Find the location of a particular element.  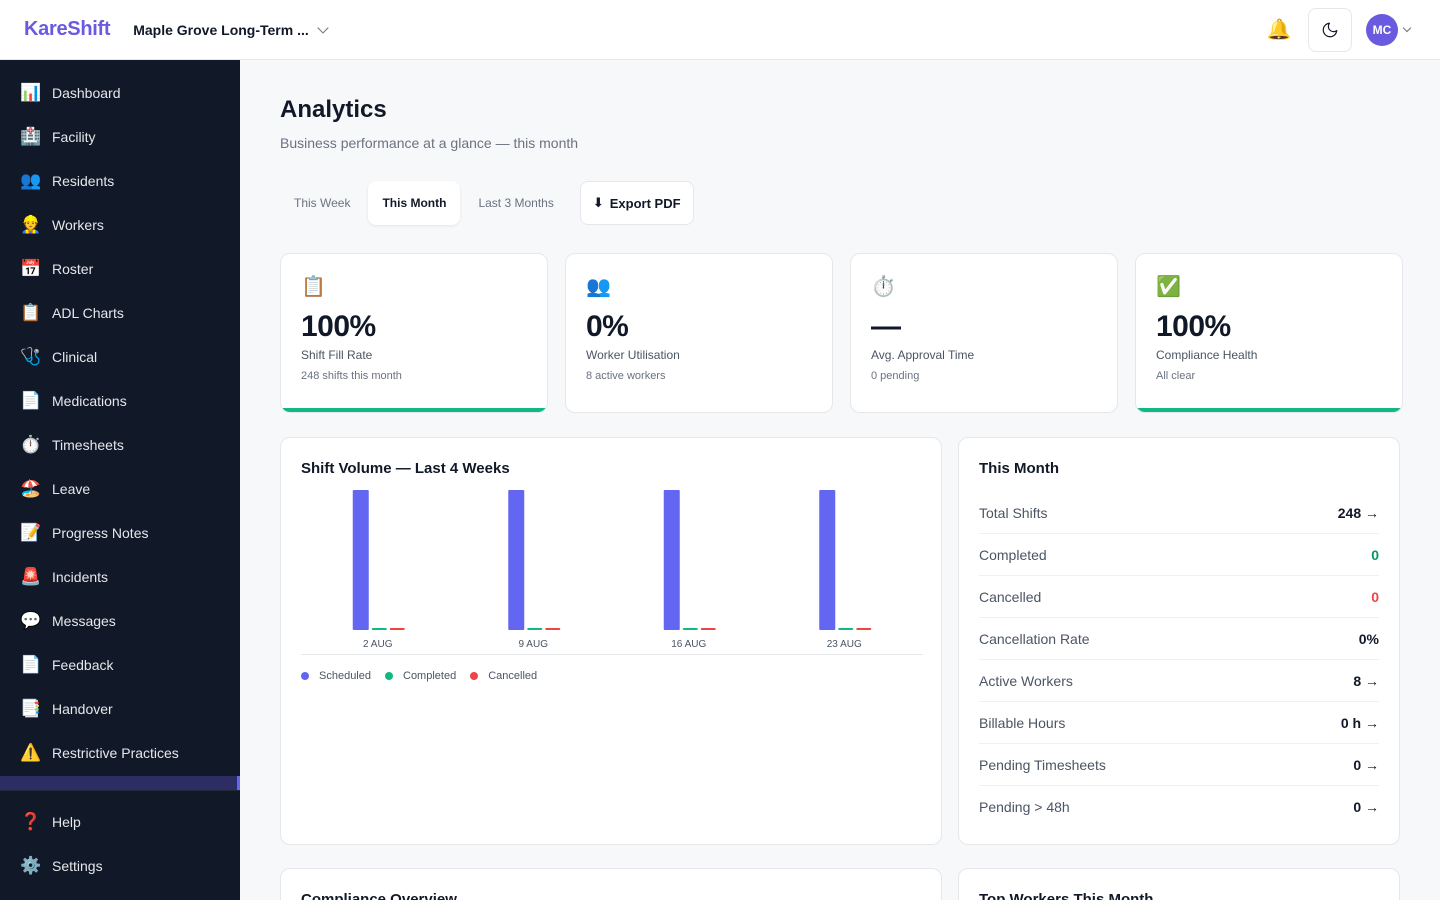

kpi-value: — is located at coordinates (886, 326).